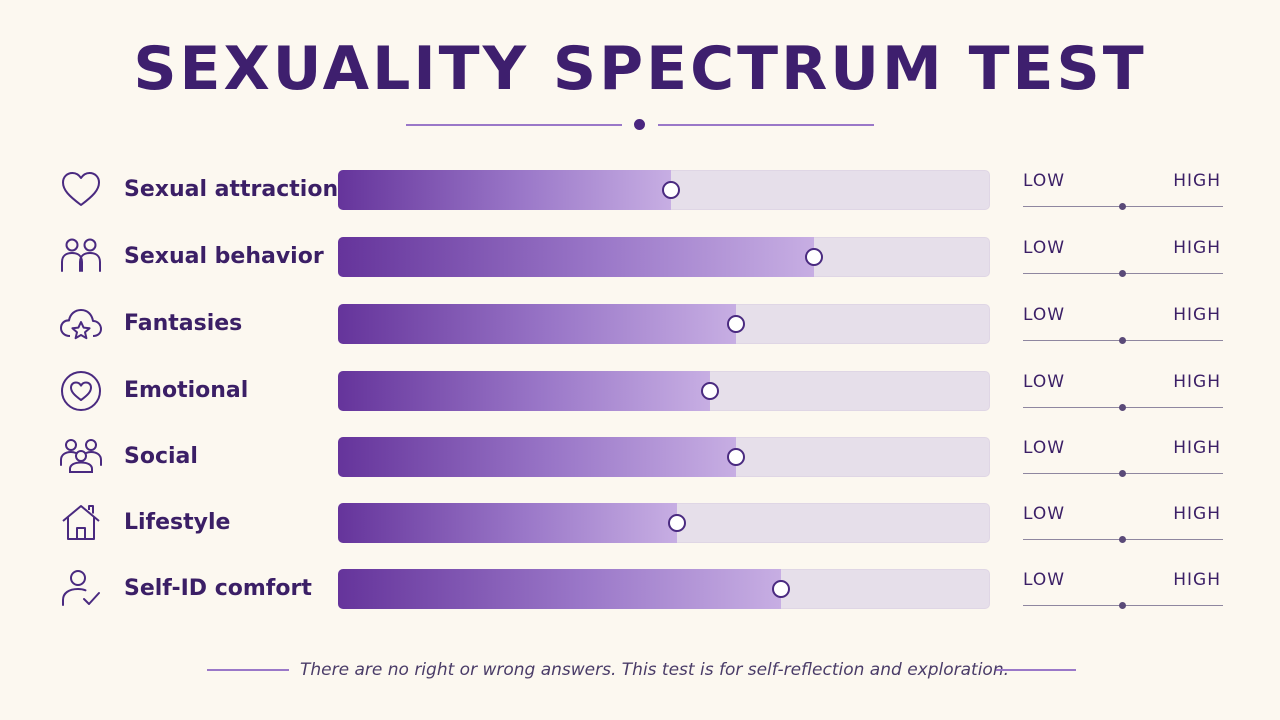  I want to click on row-label: Social, so click(161, 456).